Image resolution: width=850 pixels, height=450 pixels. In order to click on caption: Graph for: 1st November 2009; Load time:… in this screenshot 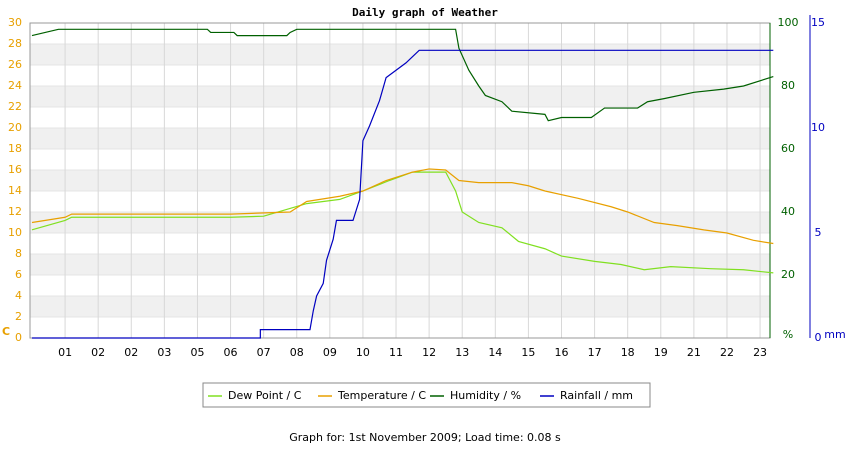, I will do `click(425, 437)`.